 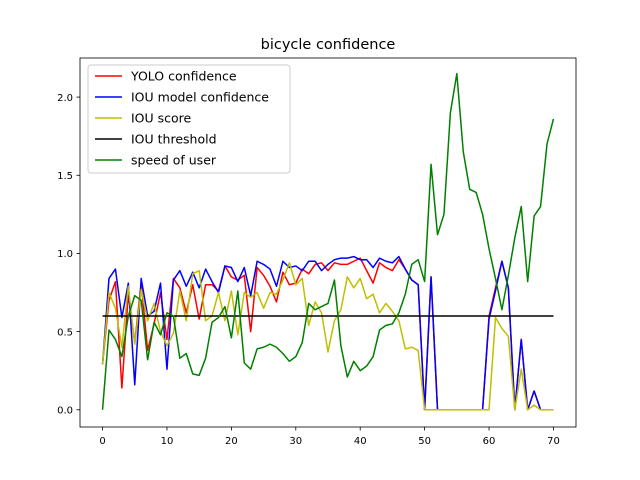 What do you see at coordinates (295, 441) in the screenshot?
I see `x-tick-label: 30` at bounding box center [295, 441].